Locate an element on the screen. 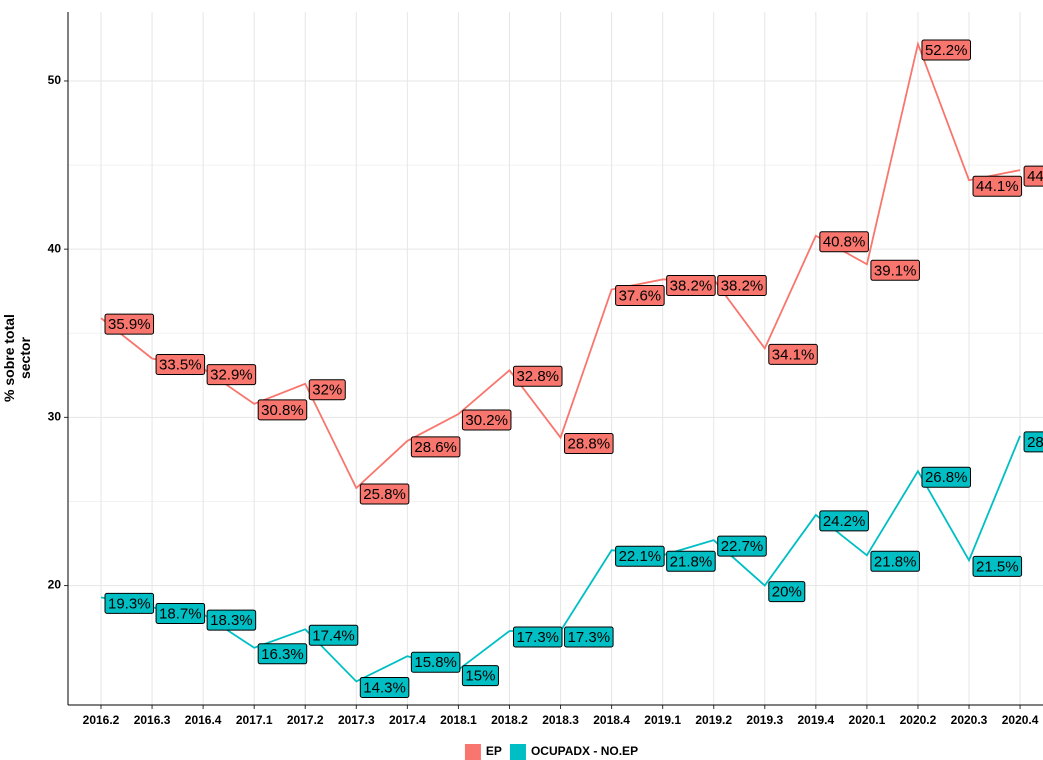 This screenshot has height=760, width=1043. value-label-text: 44.7% is located at coordinates (1035, 176).